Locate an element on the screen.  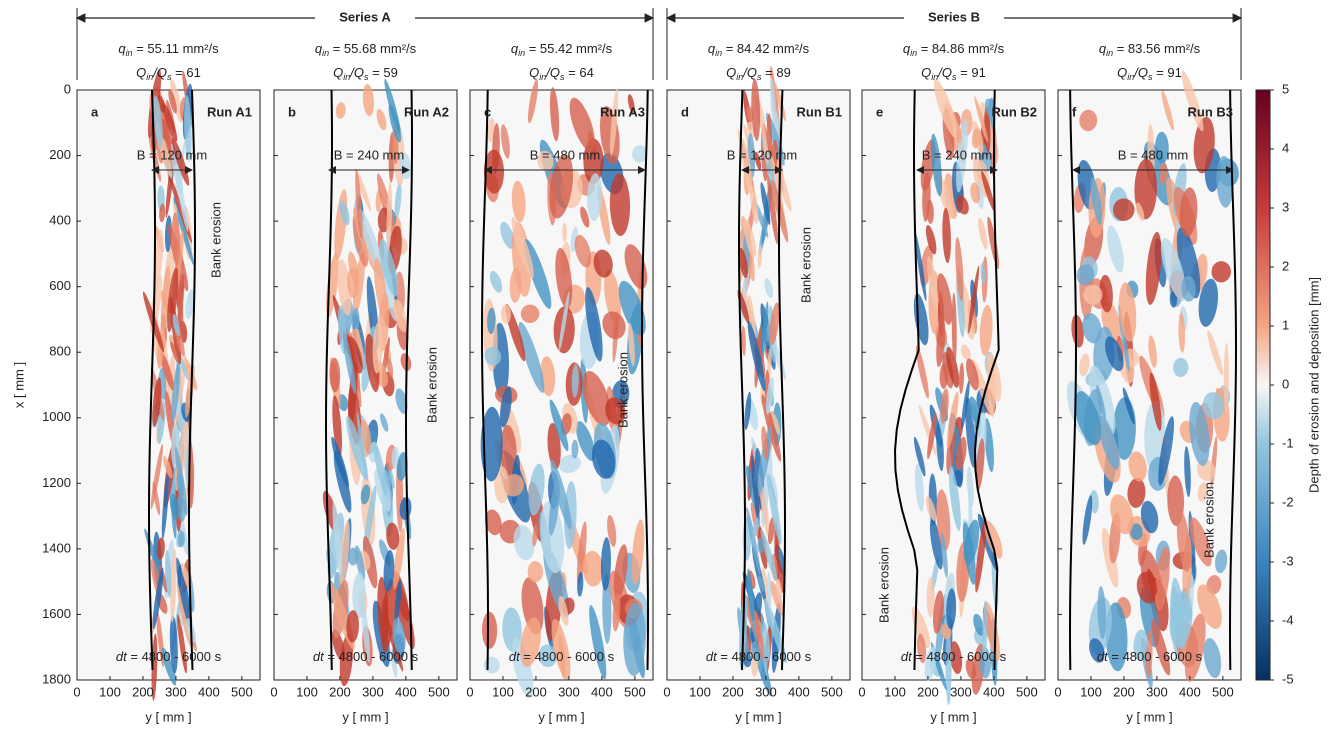
tick-label: 400 is located at coordinates (1190, 691).